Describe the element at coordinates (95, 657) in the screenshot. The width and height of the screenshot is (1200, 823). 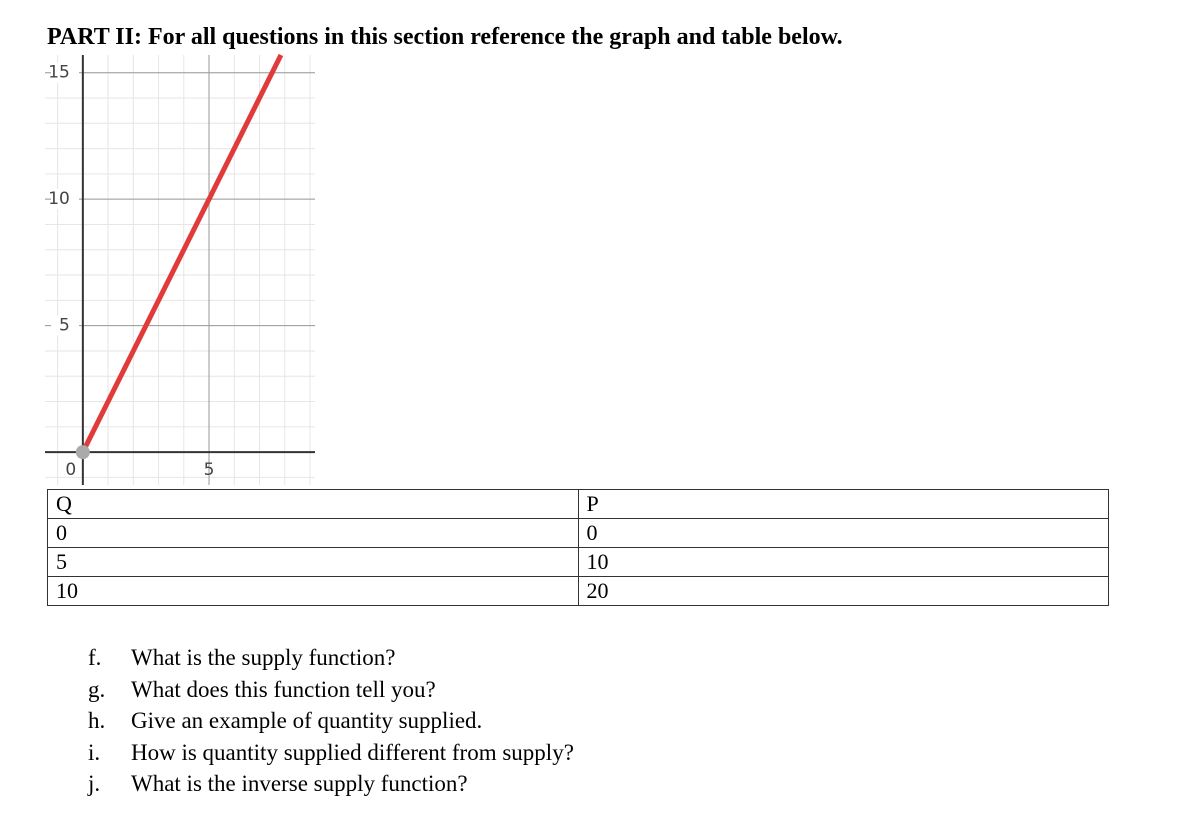
I see `question-letter: f.` at that location.